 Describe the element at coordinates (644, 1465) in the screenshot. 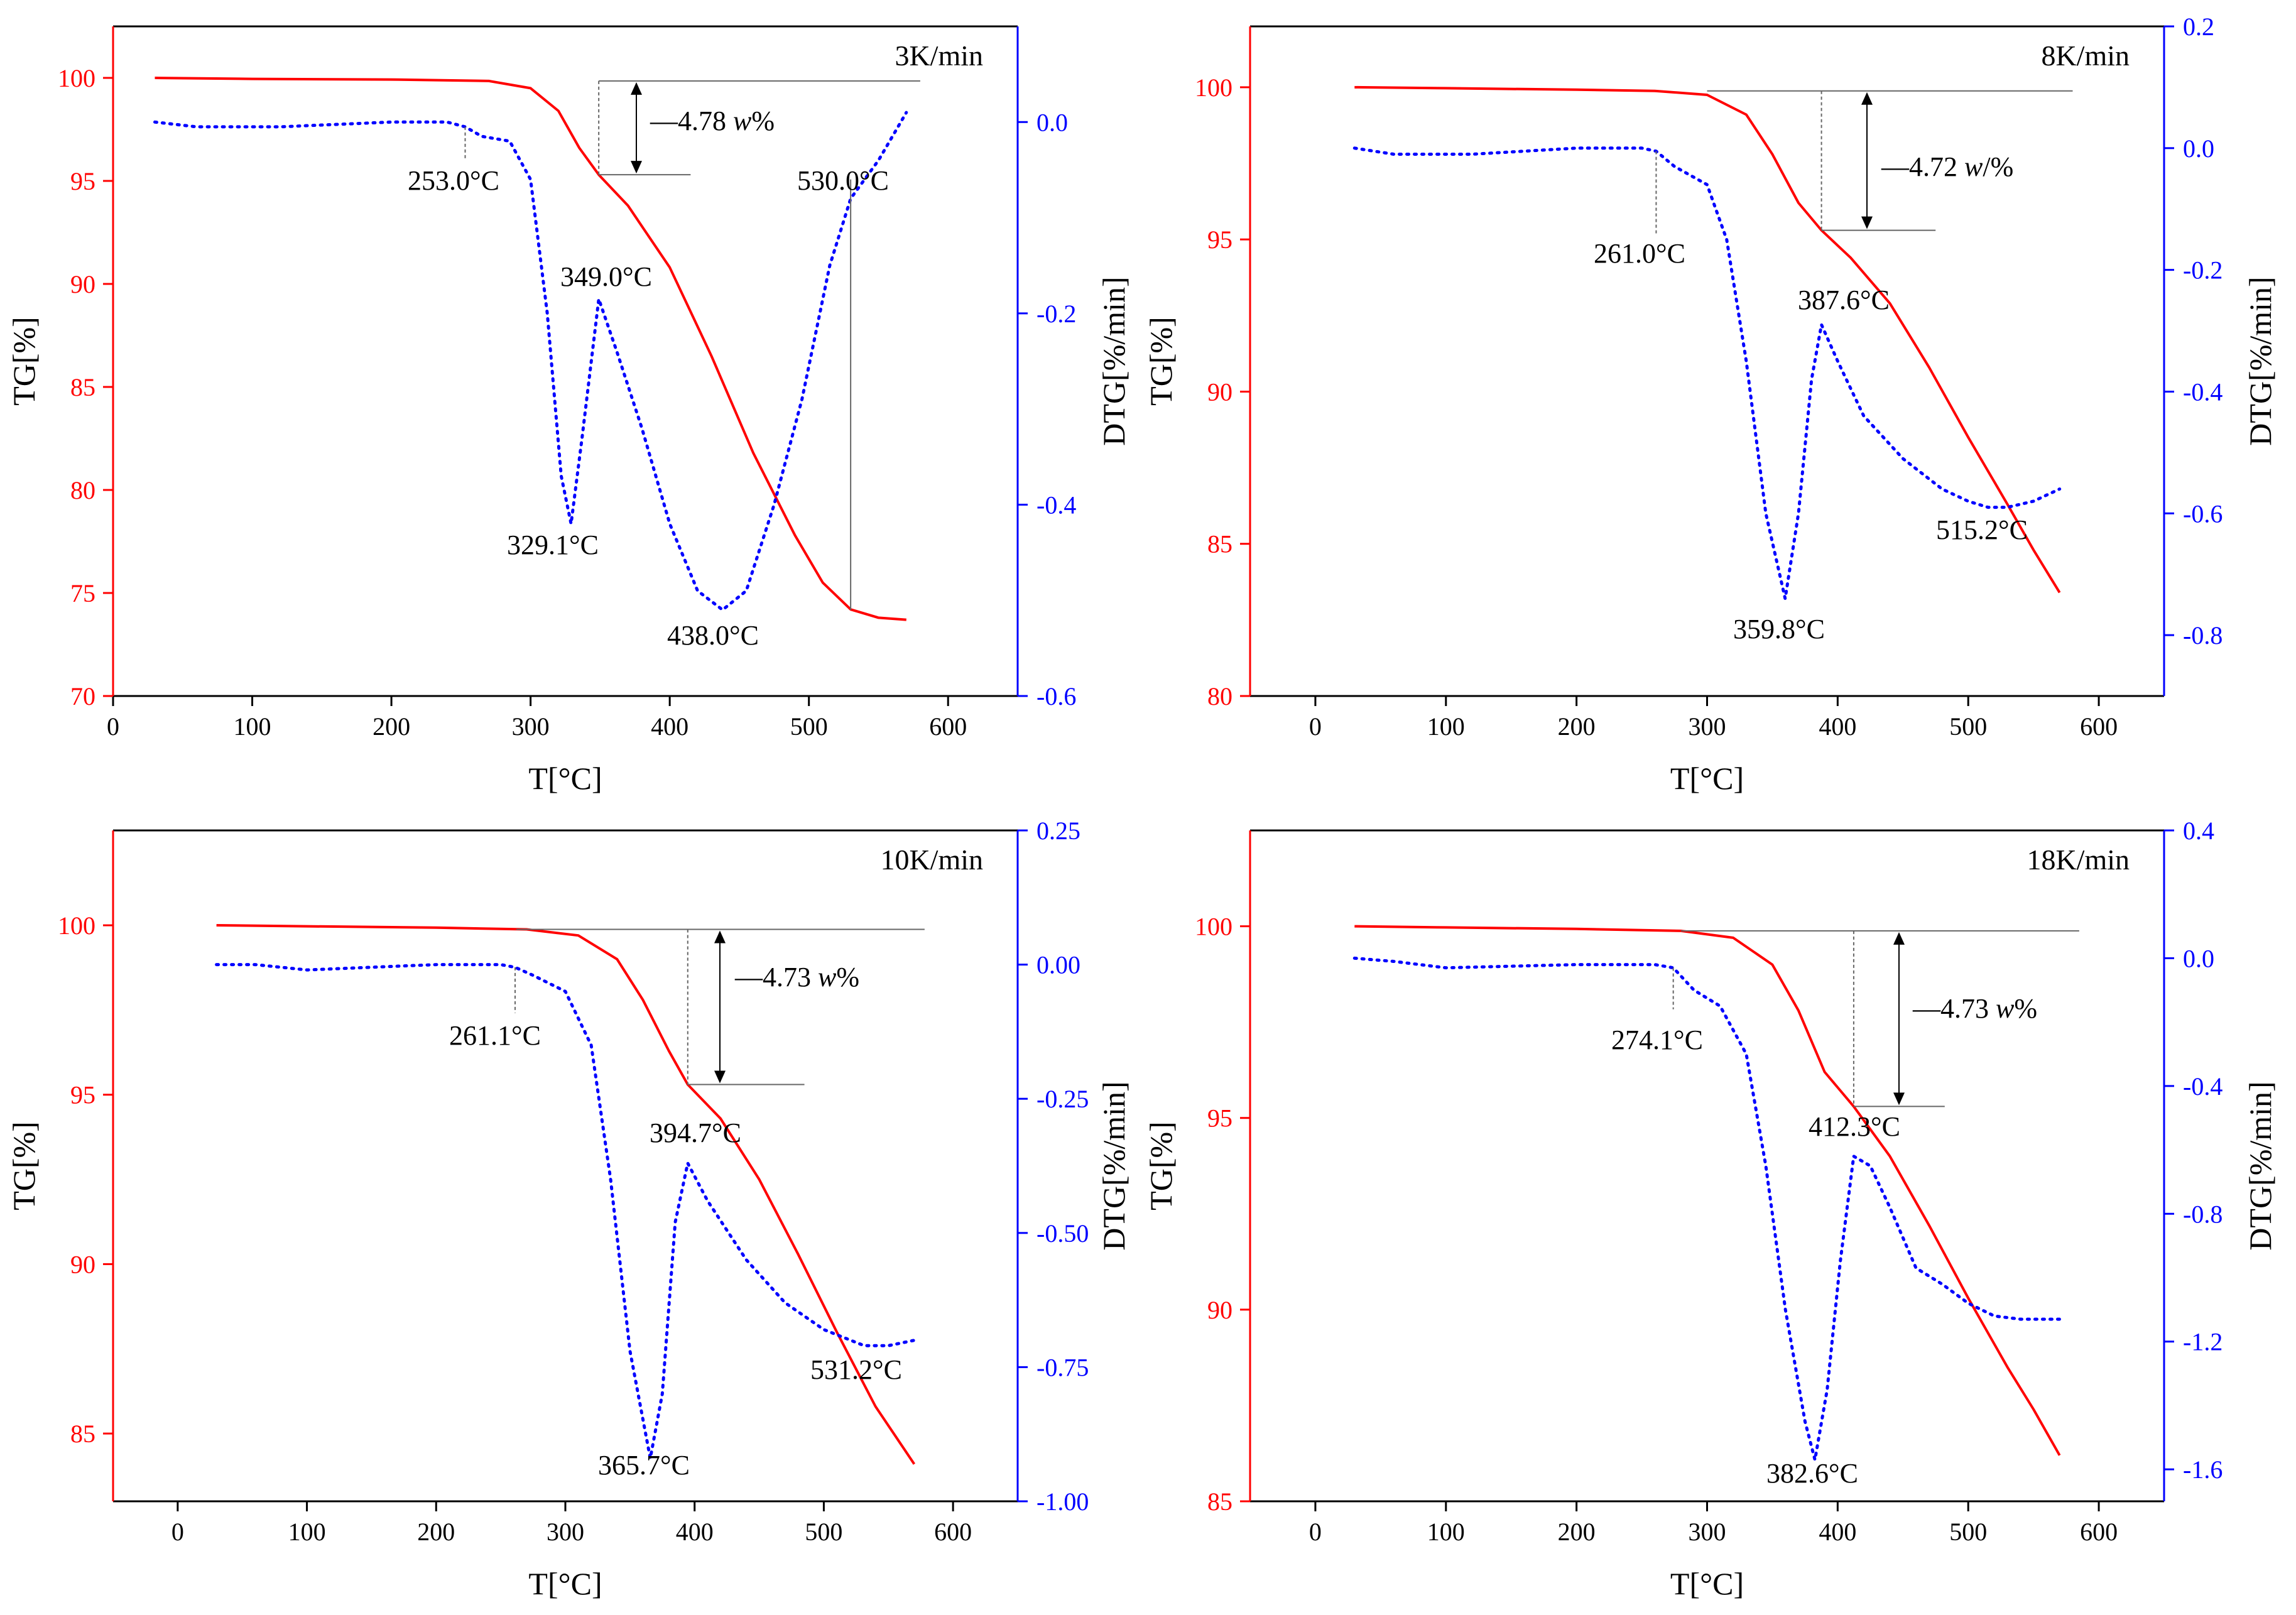

I see `dtg-peak-label: 365.7°C` at that location.